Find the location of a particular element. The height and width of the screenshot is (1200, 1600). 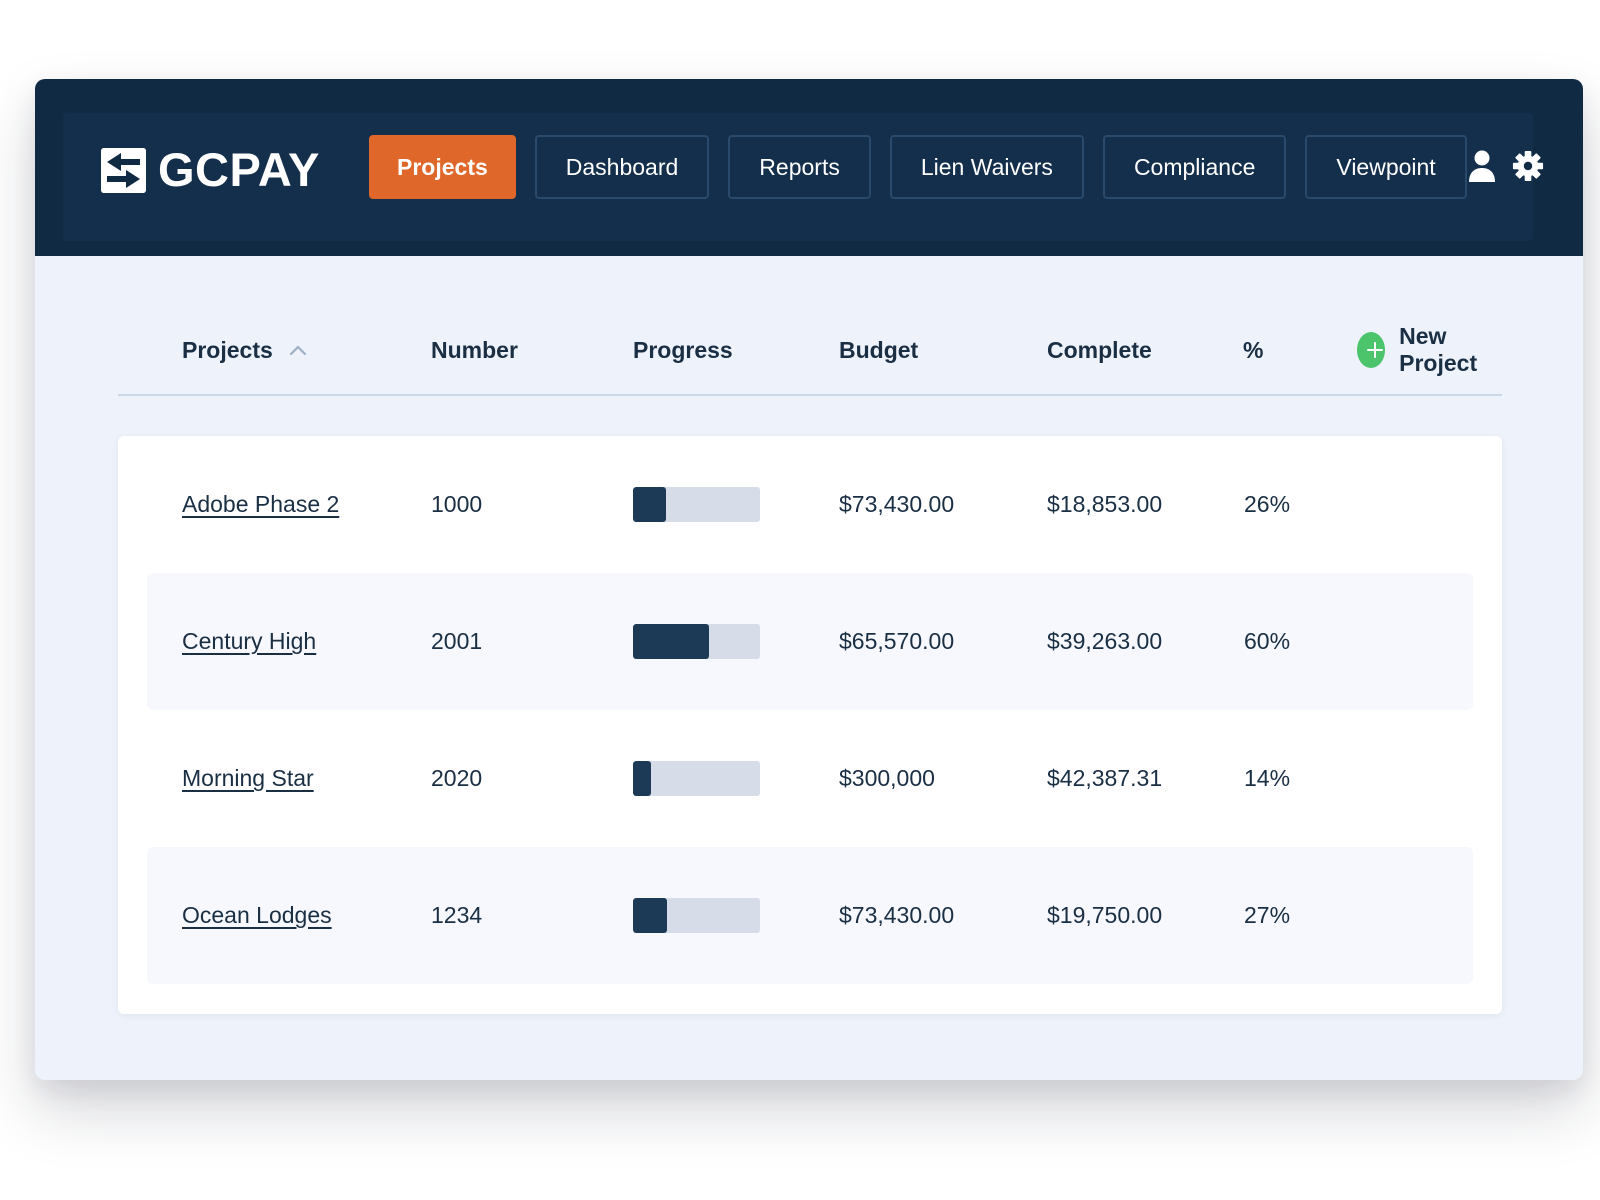

logo-text: GCPAY is located at coordinates (239, 169).